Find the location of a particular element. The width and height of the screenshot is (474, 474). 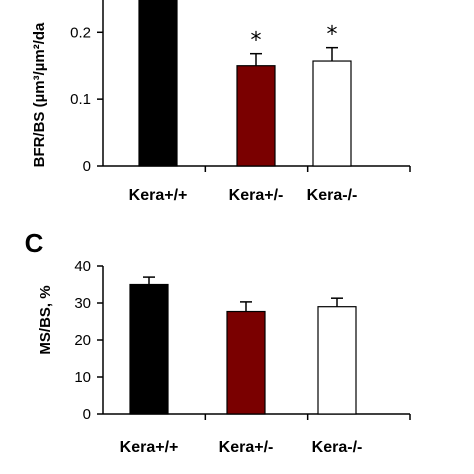

bfr-y-tick-label: 0.1 is located at coordinates (80, 99).